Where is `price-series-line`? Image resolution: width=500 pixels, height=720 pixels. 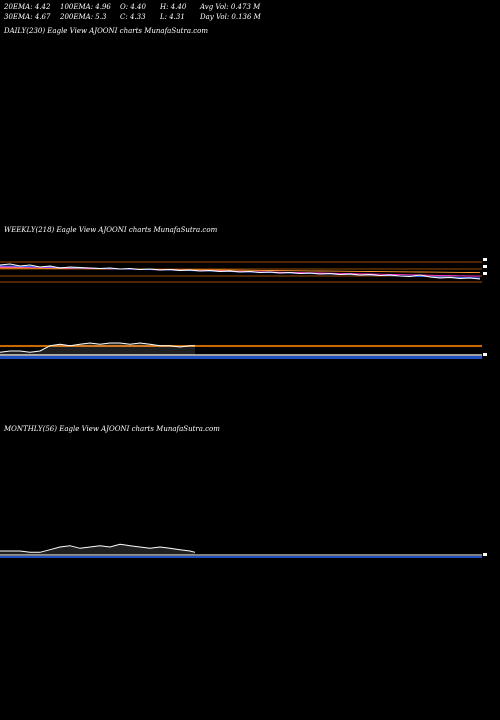
price-series-line is located at coordinates (240, 271).